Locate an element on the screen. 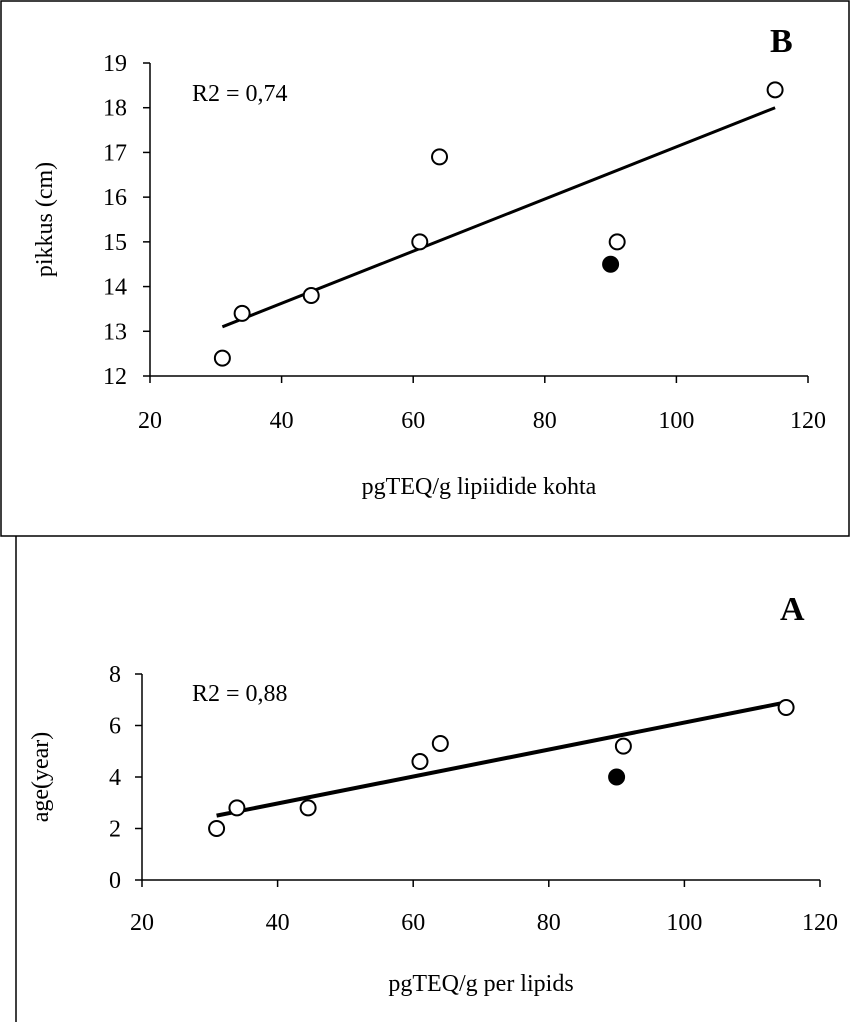 This screenshot has height=1023, width=850. chart-b-x-axis-label: pgTEQ/g lipiidide kohta is located at coordinates (479, 487).